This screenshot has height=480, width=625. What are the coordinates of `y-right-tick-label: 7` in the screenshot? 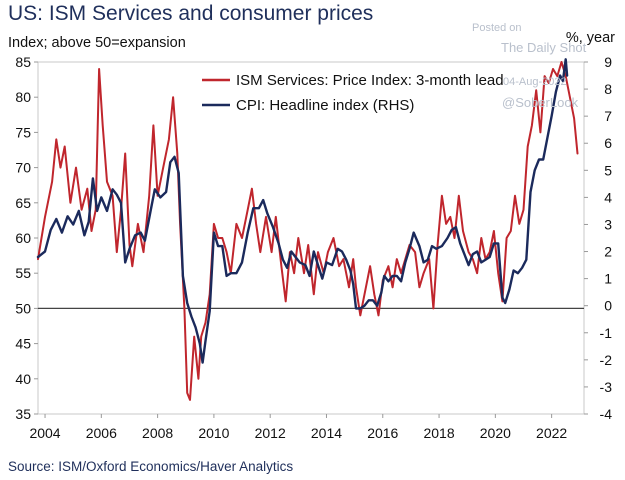 It's located at (608, 116).